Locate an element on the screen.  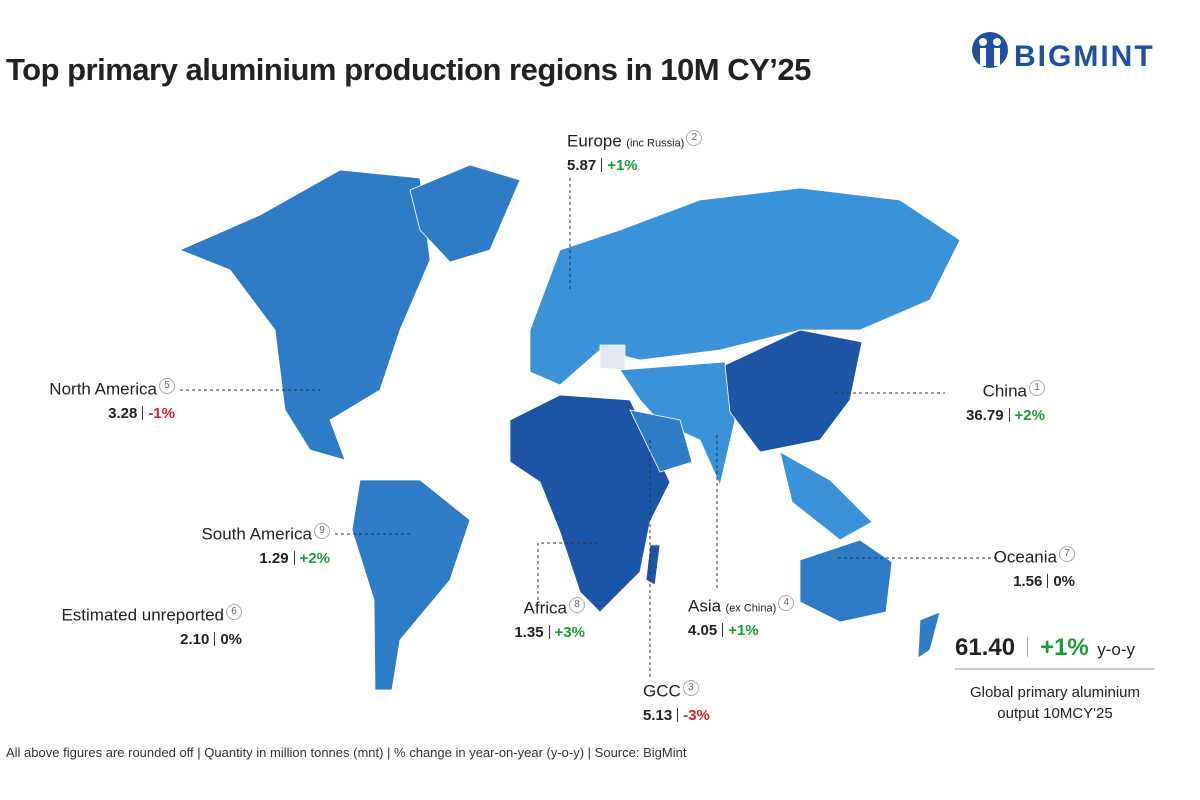
quantity: 1.29 is located at coordinates (274, 559).